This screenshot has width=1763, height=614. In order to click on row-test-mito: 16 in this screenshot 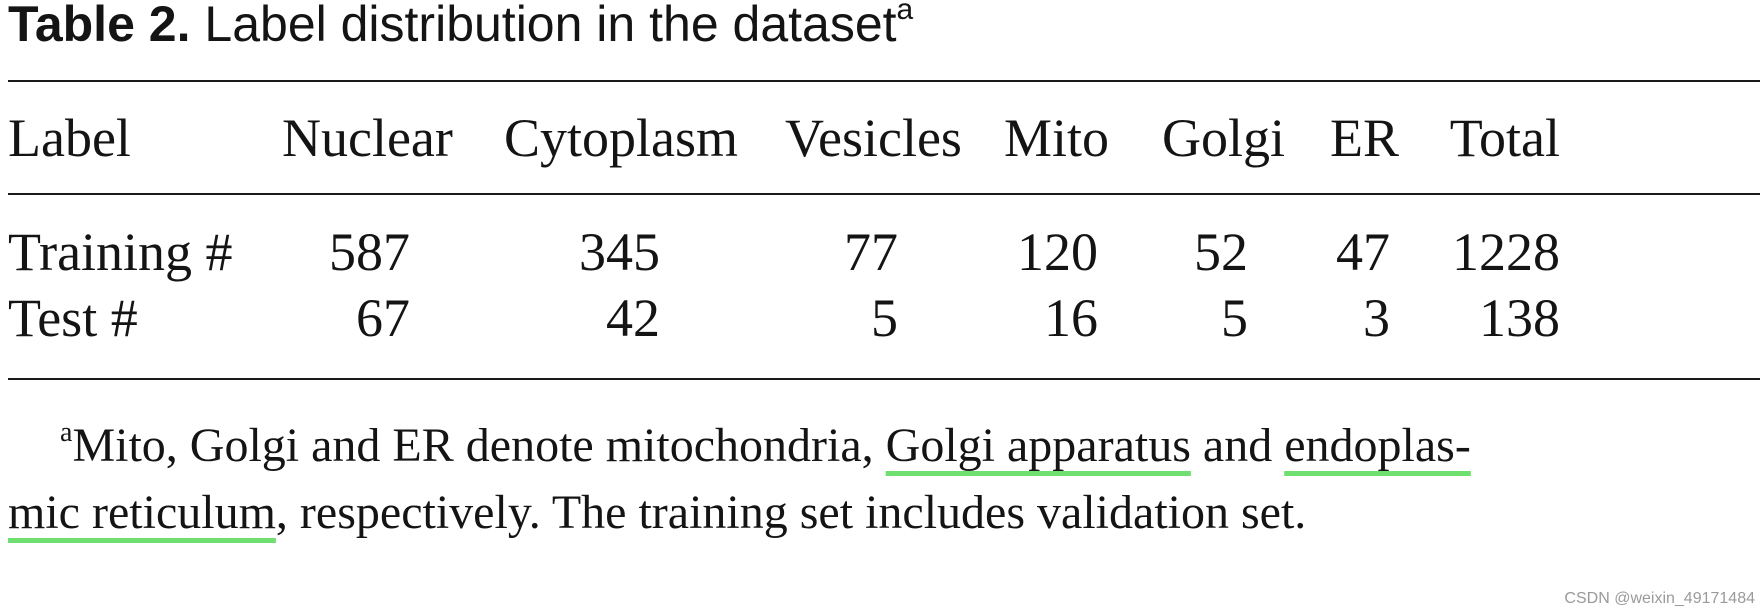, I will do `click(1071, 318)`.